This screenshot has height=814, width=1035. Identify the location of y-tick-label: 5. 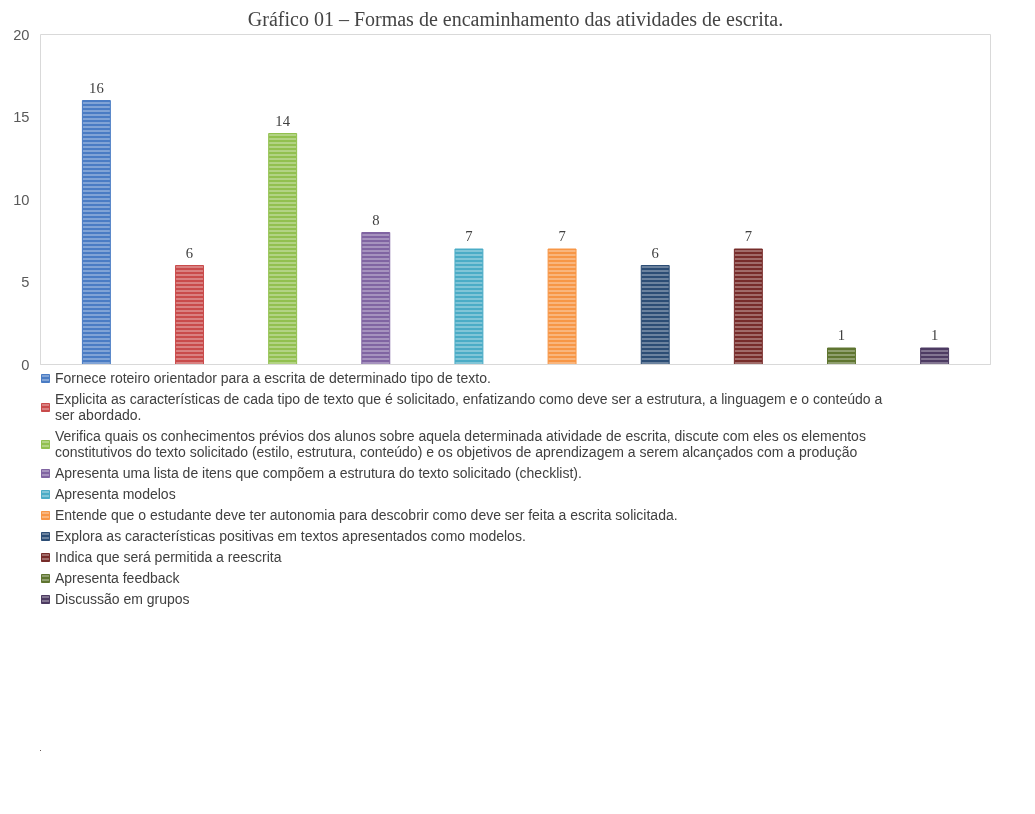
(25, 282).